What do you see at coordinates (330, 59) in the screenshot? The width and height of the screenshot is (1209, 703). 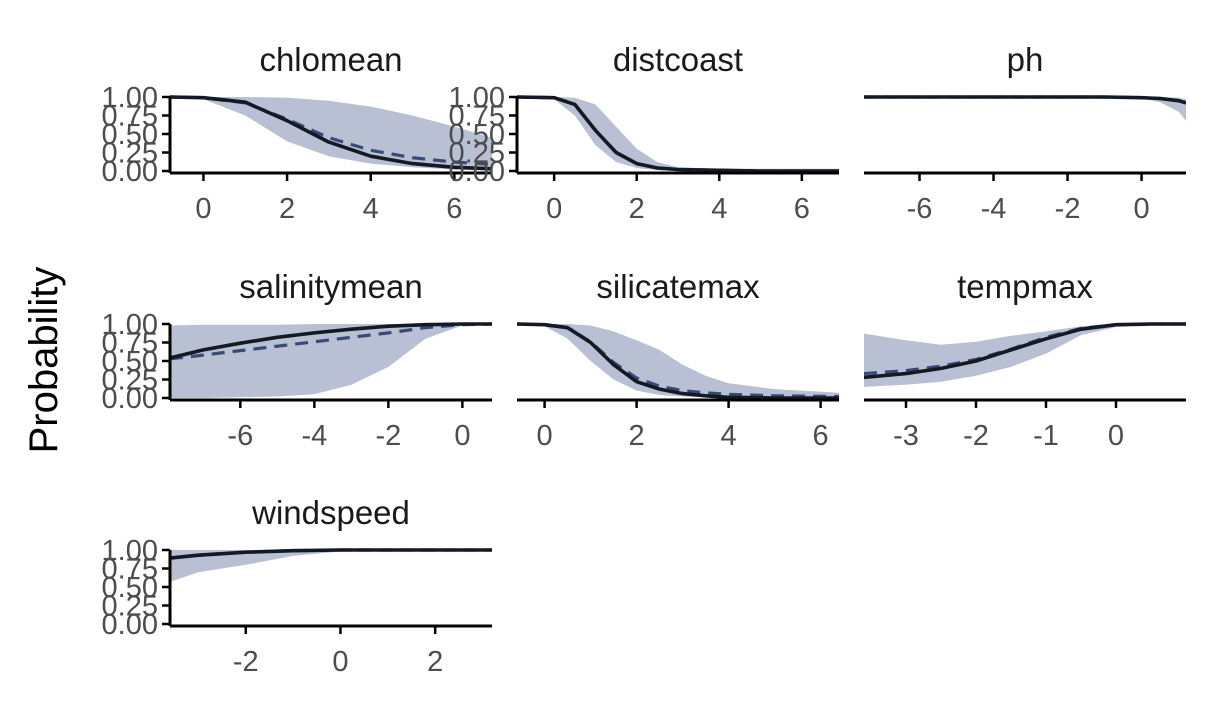 I see `panel-title: chlomean` at bounding box center [330, 59].